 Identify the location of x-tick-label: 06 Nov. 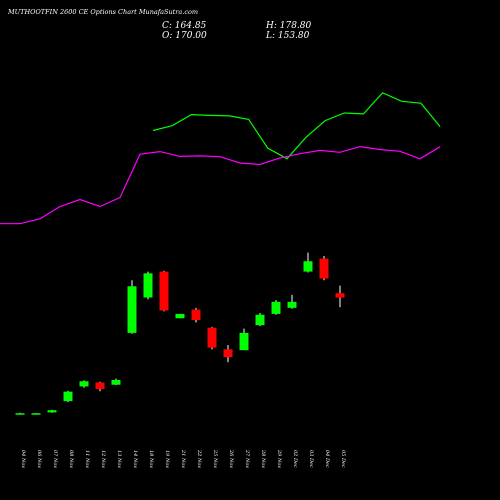
(39, 459).